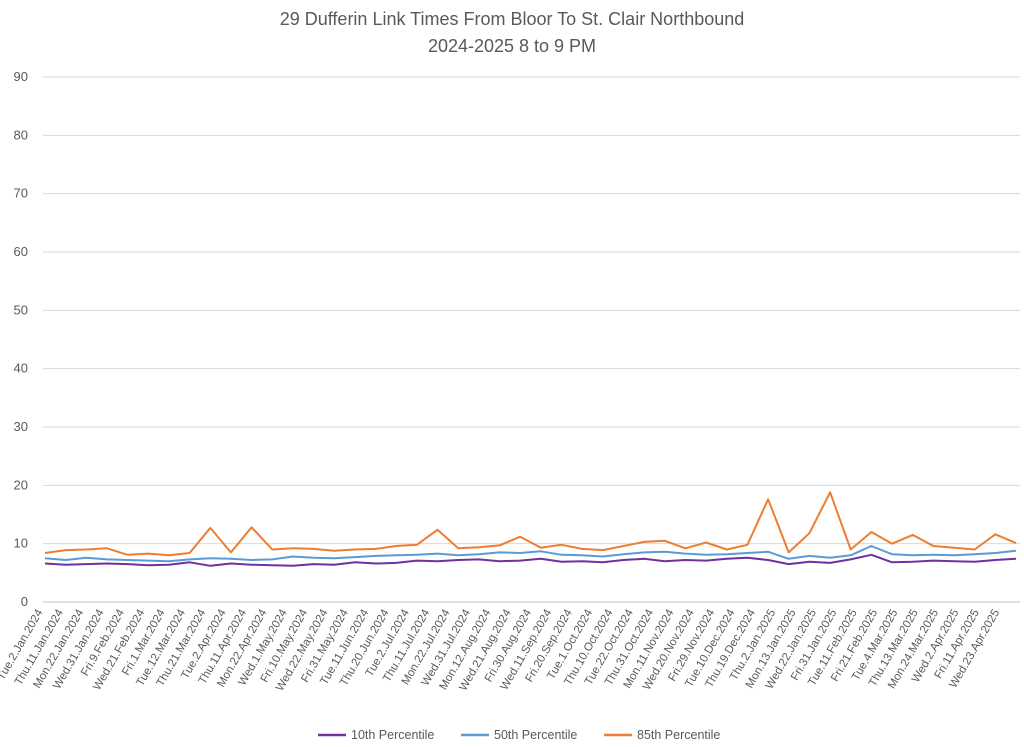  I want to click on y-tick-label: 90, so click(21, 76).